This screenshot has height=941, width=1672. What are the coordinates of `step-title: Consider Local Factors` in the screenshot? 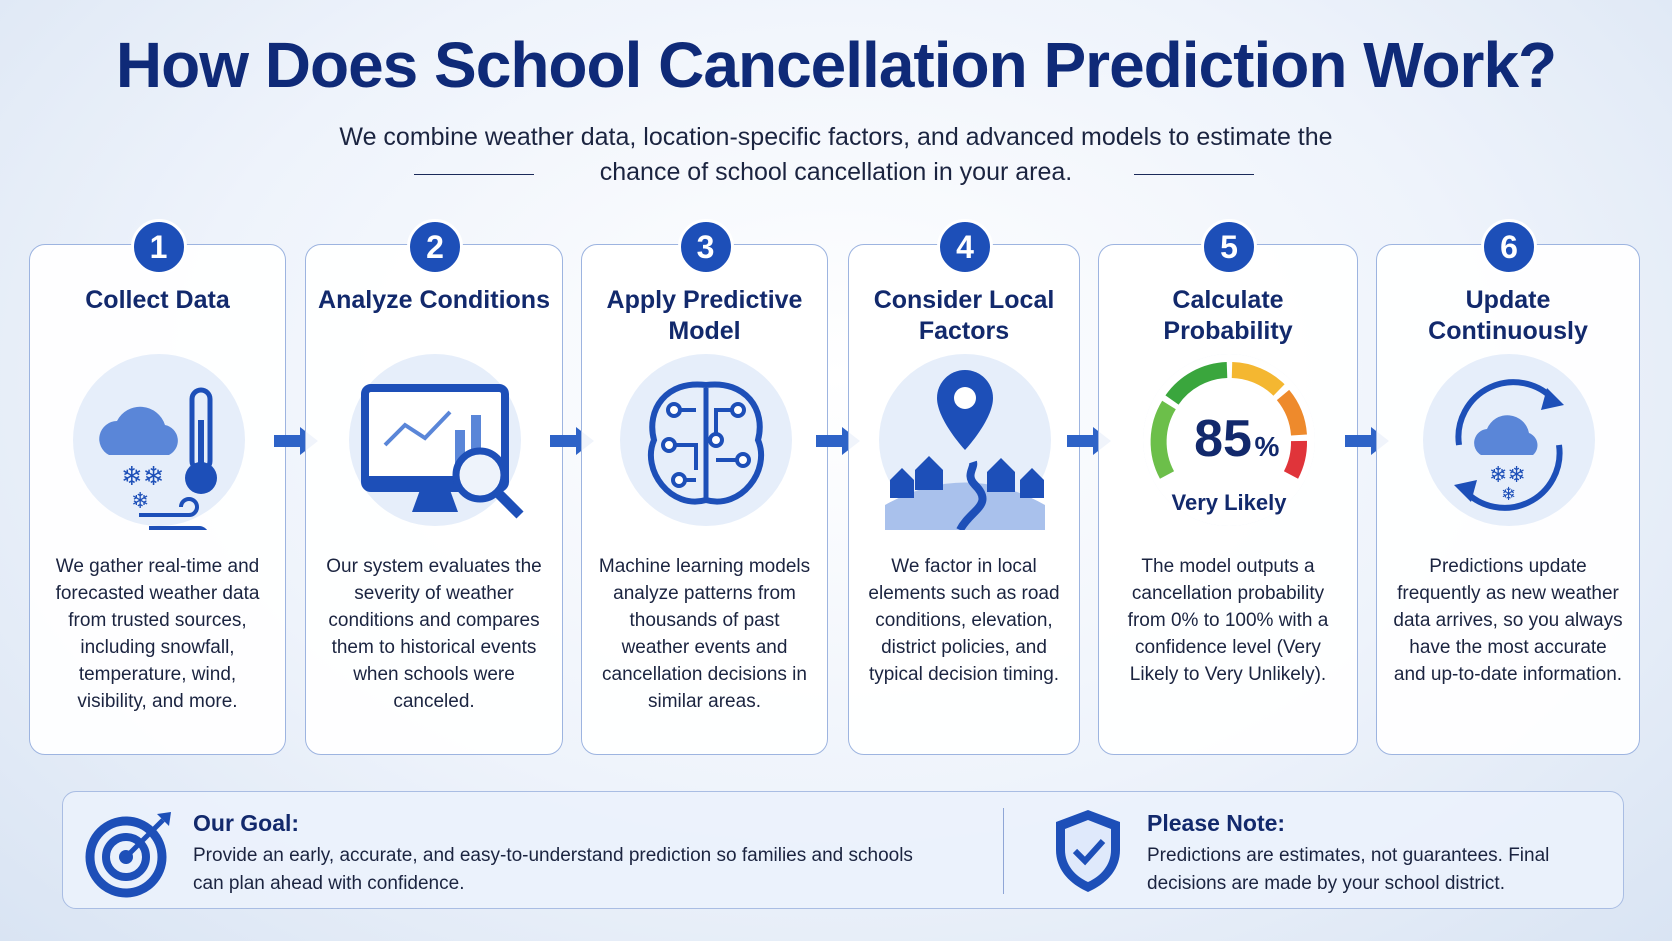 It's located at (964, 315).